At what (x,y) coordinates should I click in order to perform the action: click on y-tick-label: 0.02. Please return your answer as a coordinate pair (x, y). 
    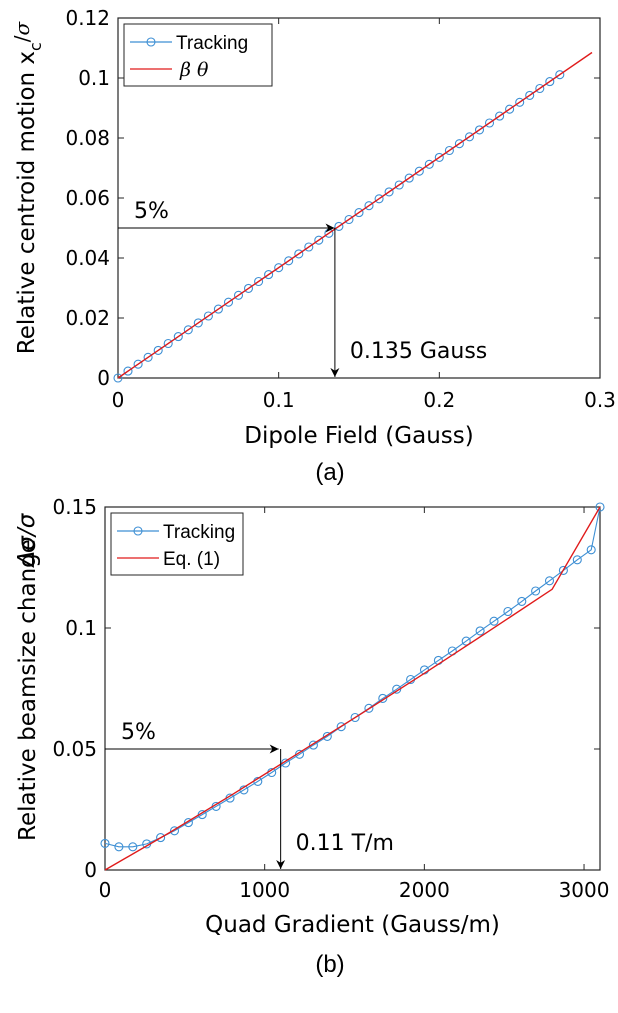
    Looking at the image, I should click on (87, 318).